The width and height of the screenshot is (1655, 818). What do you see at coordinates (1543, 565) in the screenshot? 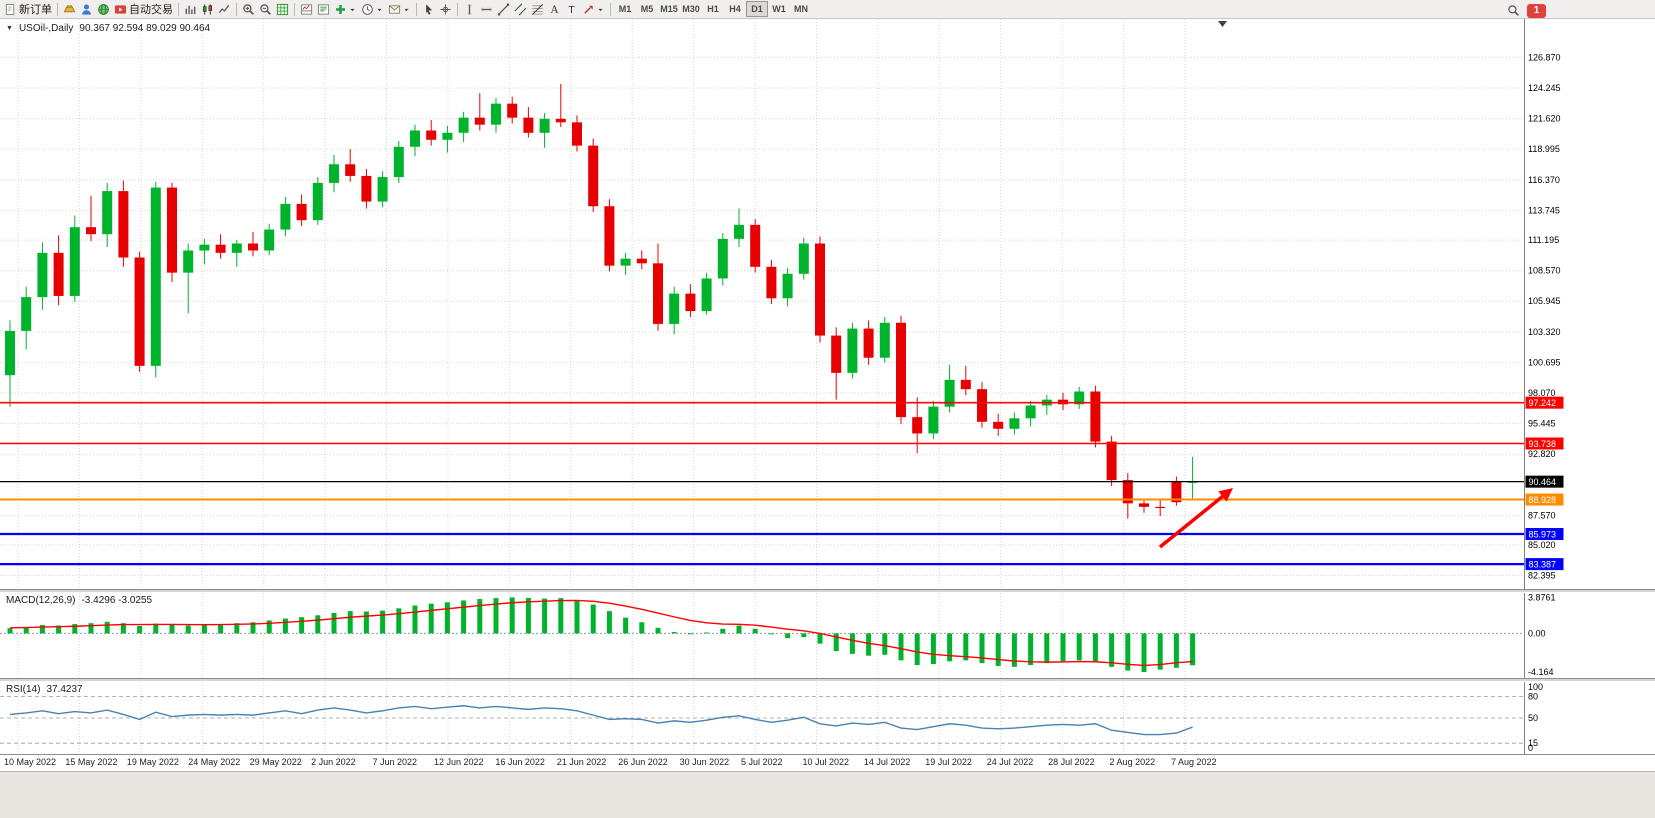
I see `price-badge-label: 83.387` at bounding box center [1543, 565].